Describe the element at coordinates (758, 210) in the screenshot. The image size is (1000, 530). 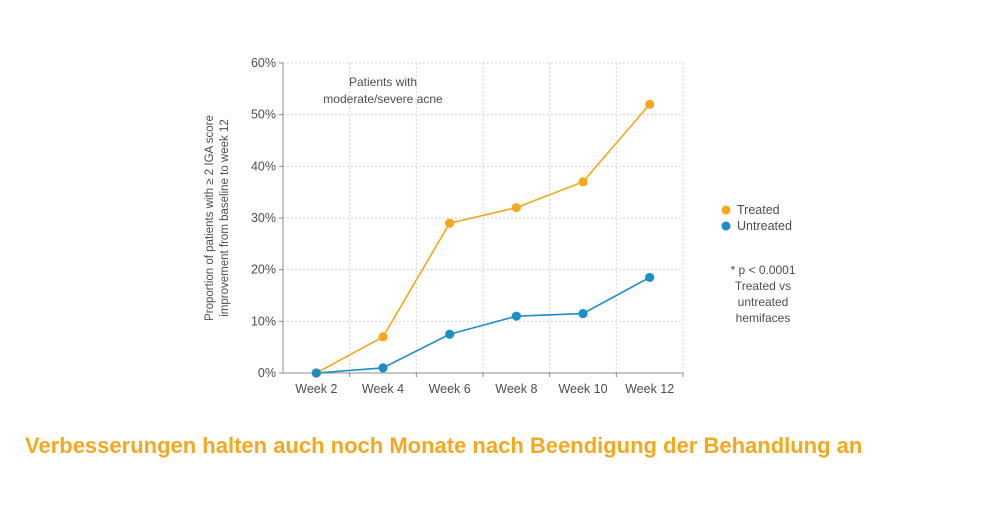
I see `legend-label-treated: Treated` at that location.